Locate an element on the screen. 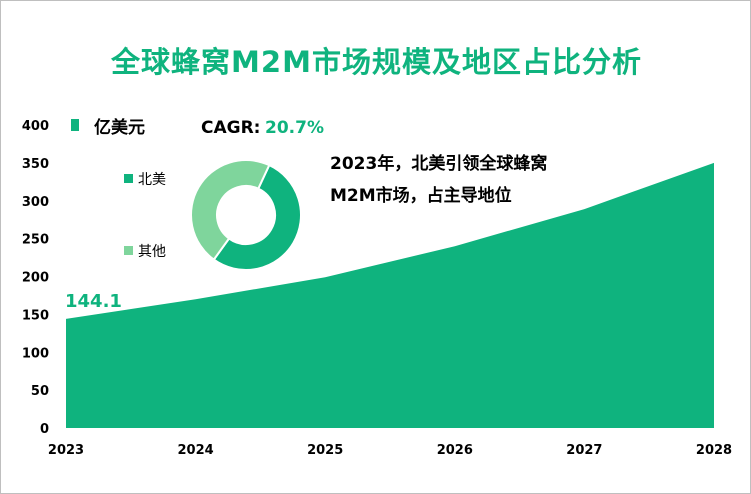 The height and width of the screenshot is (494, 751). chart-title: 全球蜂窝M2M市场规模及地区占比分析 is located at coordinates (376, 62).